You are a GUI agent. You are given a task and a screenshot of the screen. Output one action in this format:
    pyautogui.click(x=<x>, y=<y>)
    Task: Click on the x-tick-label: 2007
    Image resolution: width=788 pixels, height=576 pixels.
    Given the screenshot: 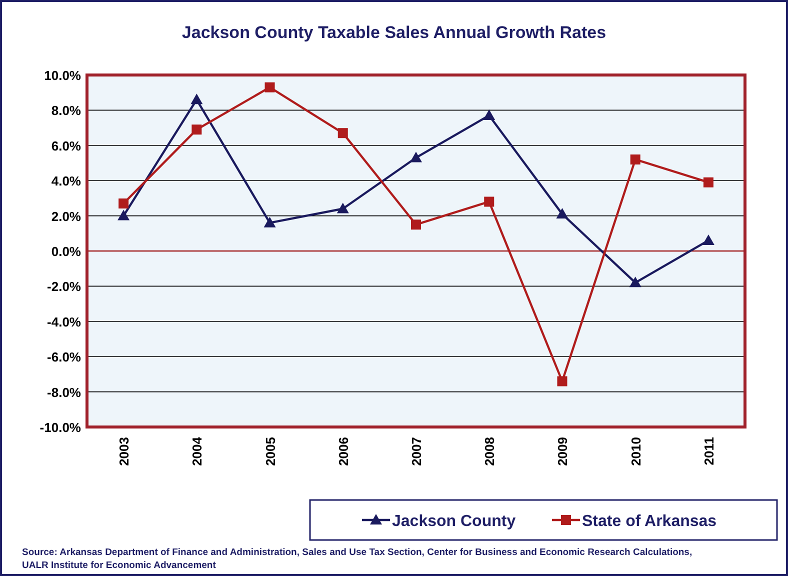 What is the action you would take?
    pyautogui.click(x=416, y=451)
    